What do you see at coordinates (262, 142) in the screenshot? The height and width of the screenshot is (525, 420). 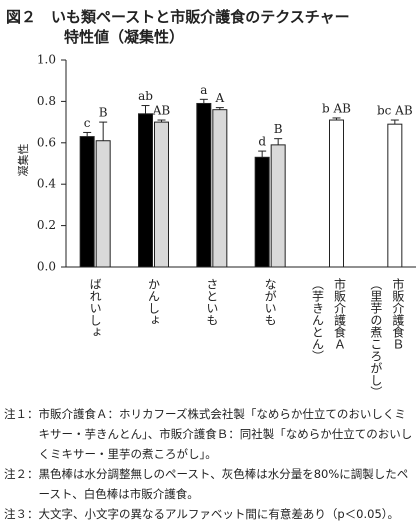 I see `significance-letter: d` at bounding box center [262, 142].